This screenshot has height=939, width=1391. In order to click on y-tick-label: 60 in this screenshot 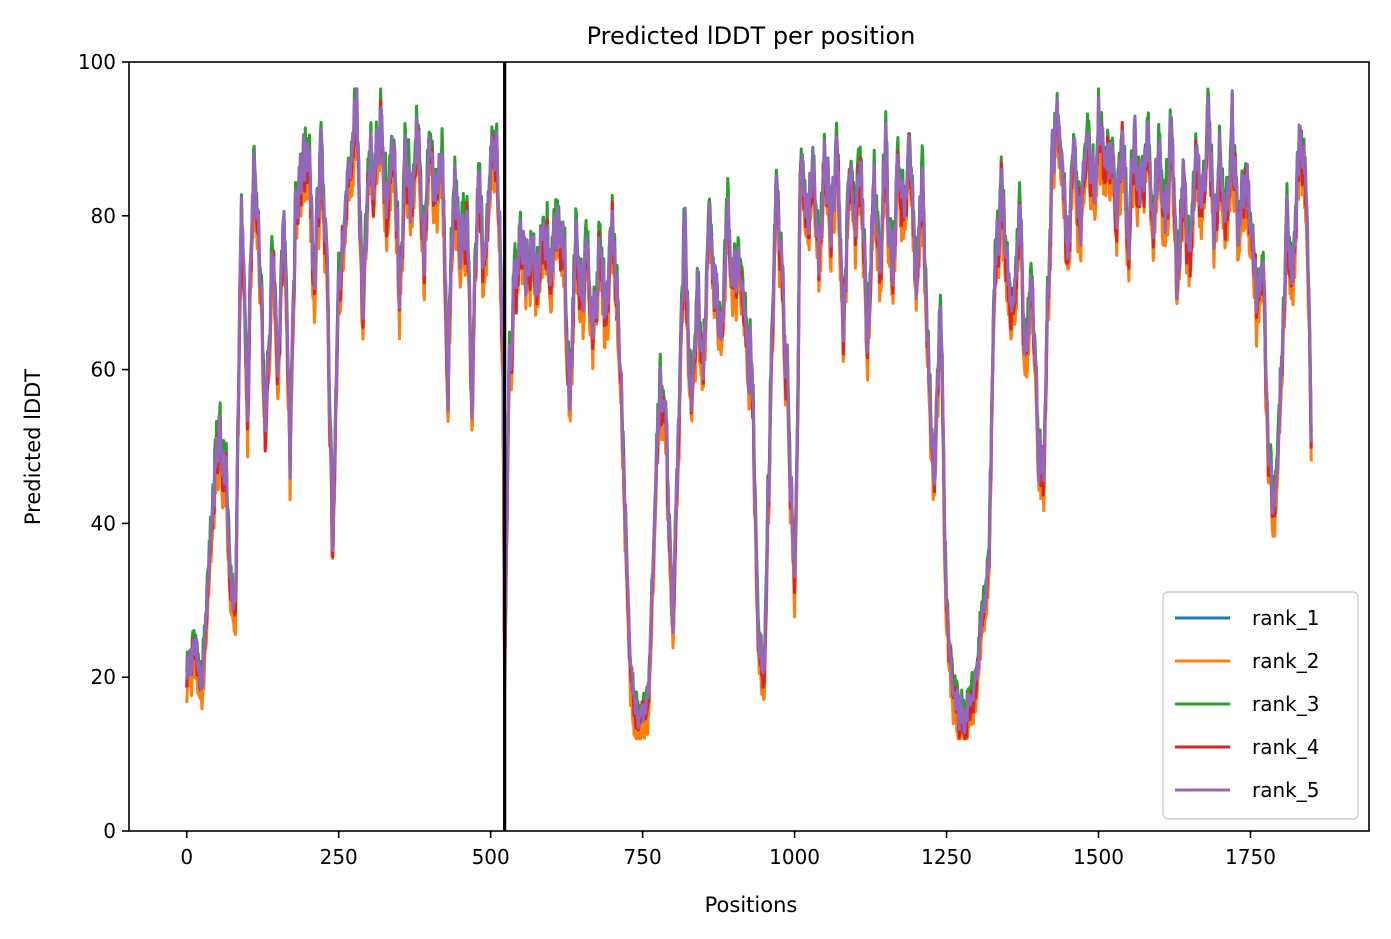, I will do `click(103, 370)`.